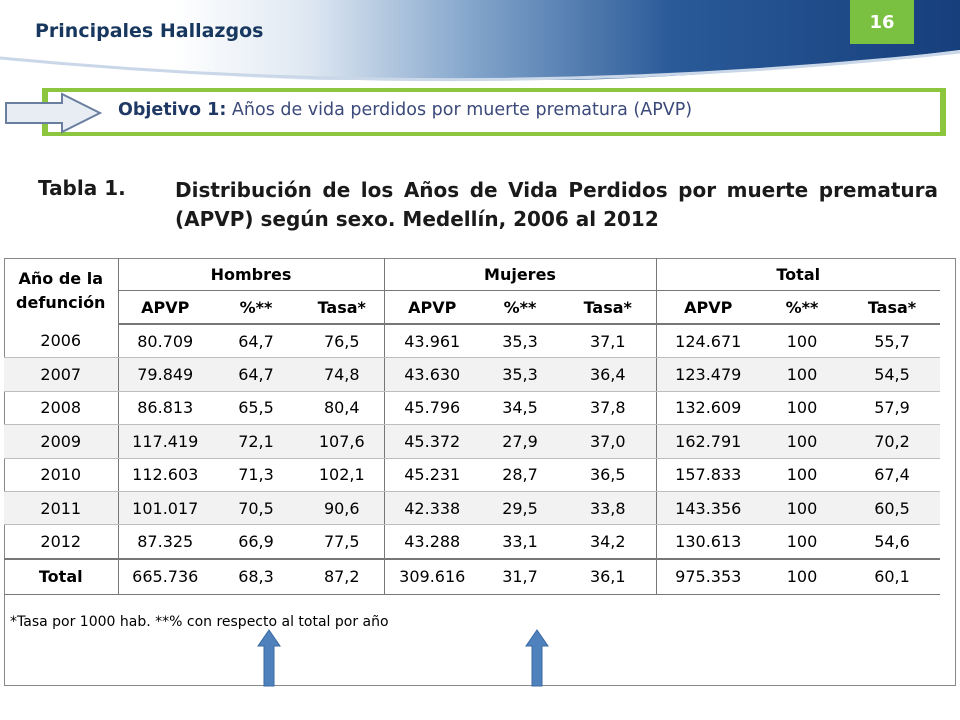 The height and width of the screenshot is (720, 960). What do you see at coordinates (892, 341) in the screenshot?
I see `value-cell: 55,7` at bounding box center [892, 341].